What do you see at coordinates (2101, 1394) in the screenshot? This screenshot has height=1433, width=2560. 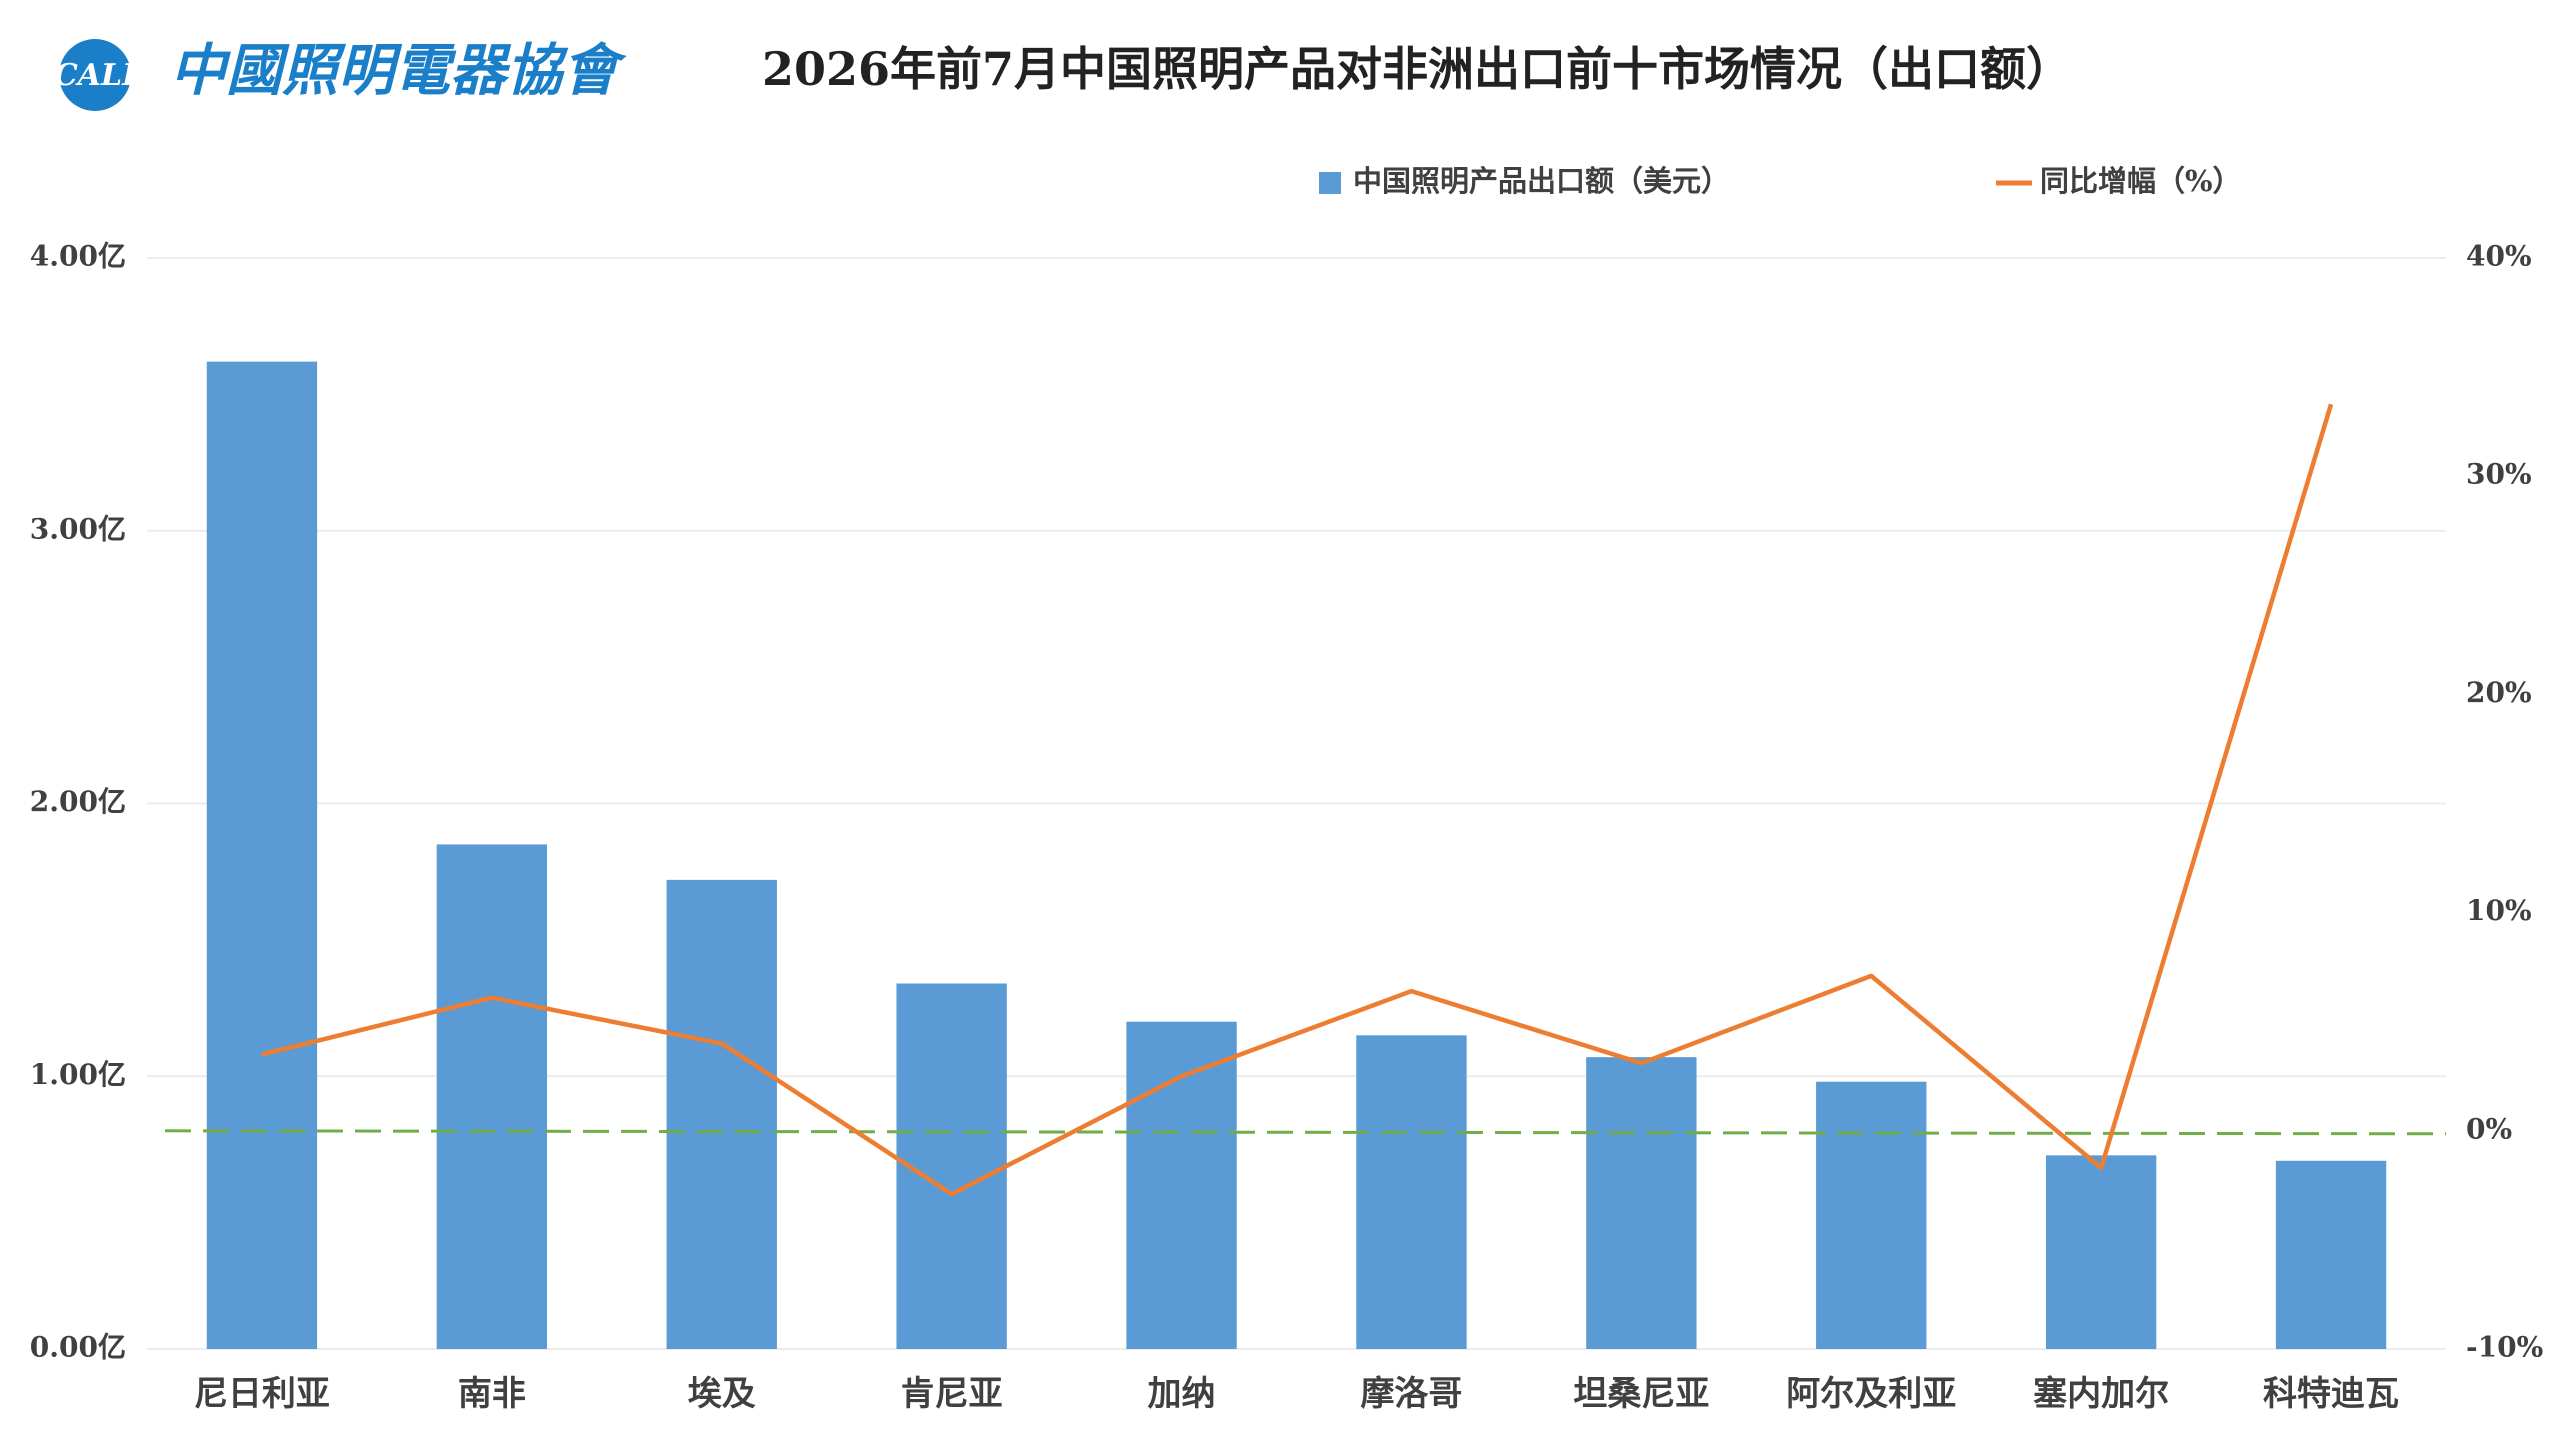 I see `x-tick-label: 塞内加尔` at bounding box center [2101, 1394].